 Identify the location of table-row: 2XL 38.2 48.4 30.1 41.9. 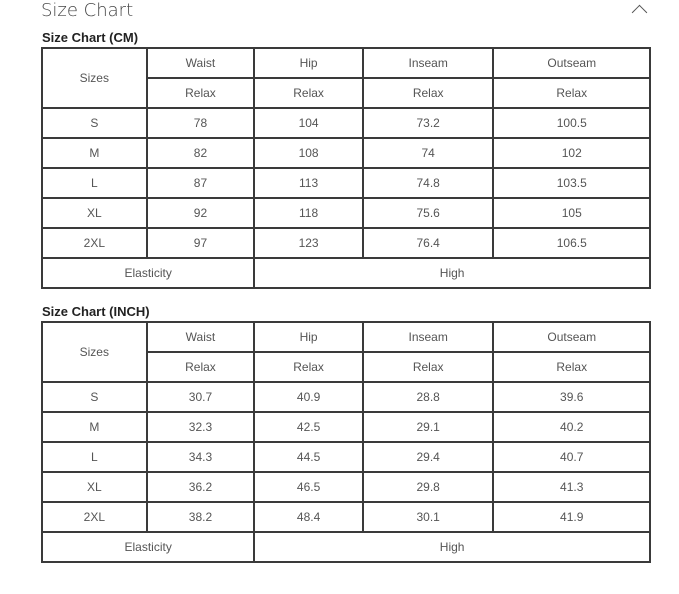
(346, 517).